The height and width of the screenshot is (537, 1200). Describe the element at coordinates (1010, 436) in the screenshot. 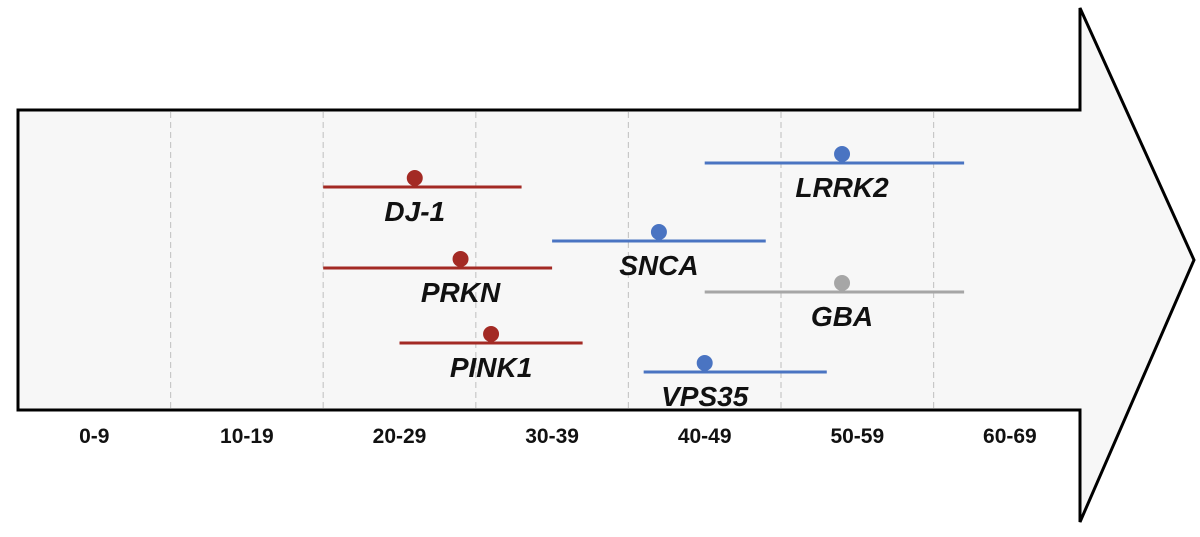

I see `x-tick-label: 60-69` at that location.